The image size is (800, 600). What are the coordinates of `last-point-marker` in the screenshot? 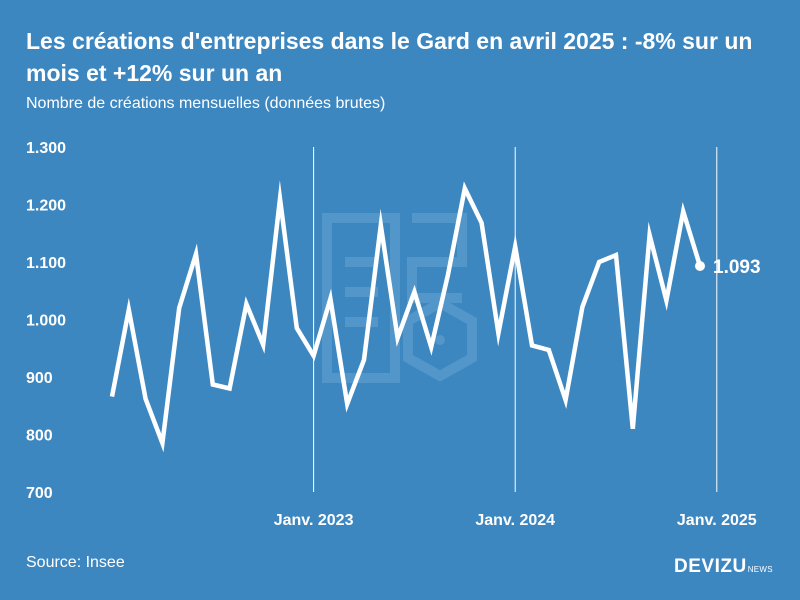 It's located at (700, 266).